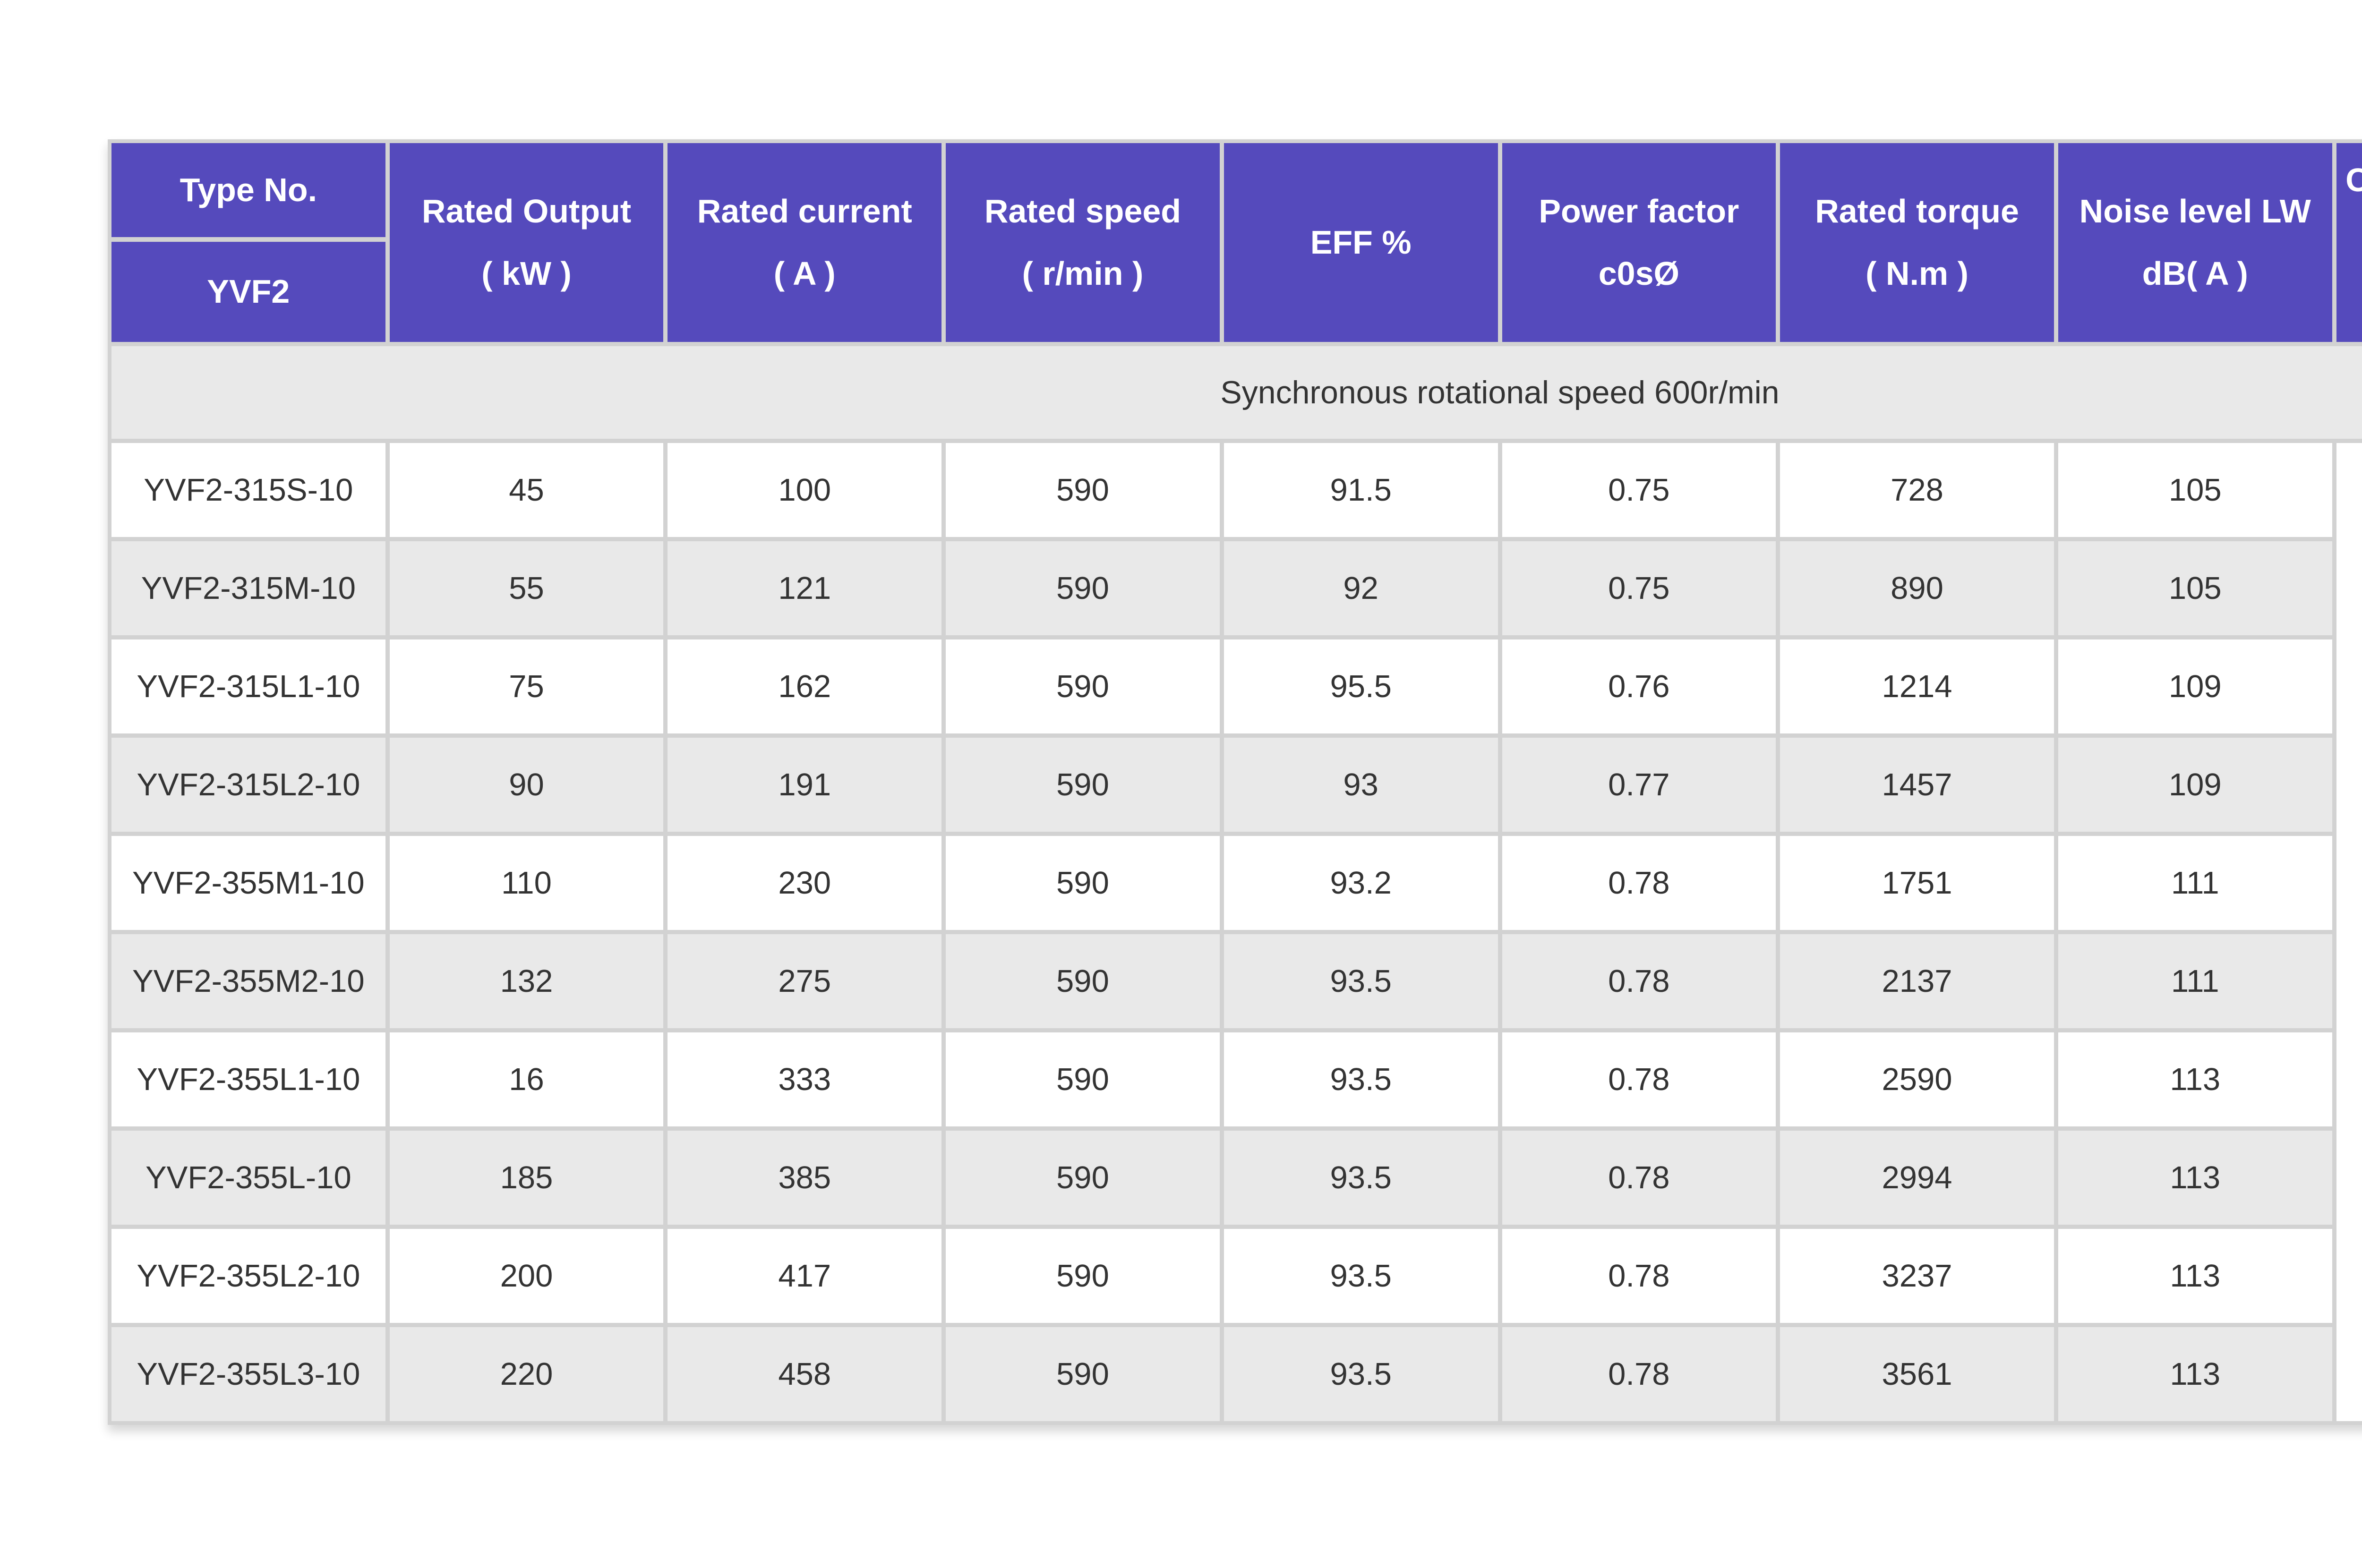 The height and width of the screenshot is (1568, 2362). What do you see at coordinates (805, 273) in the screenshot?
I see `header-line: ( A )` at bounding box center [805, 273].